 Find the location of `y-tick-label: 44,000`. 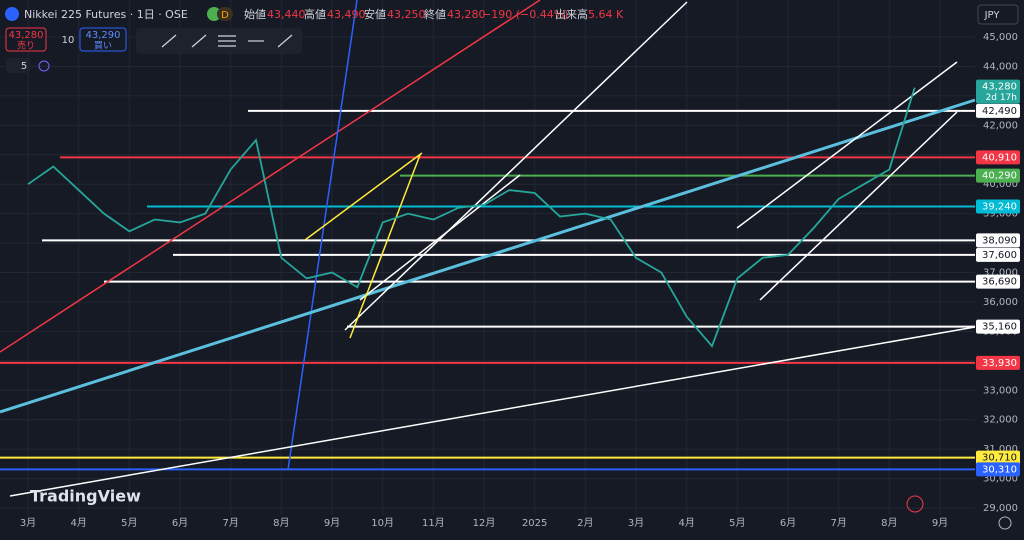

y-tick-label: 44,000 is located at coordinates (1000, 66).